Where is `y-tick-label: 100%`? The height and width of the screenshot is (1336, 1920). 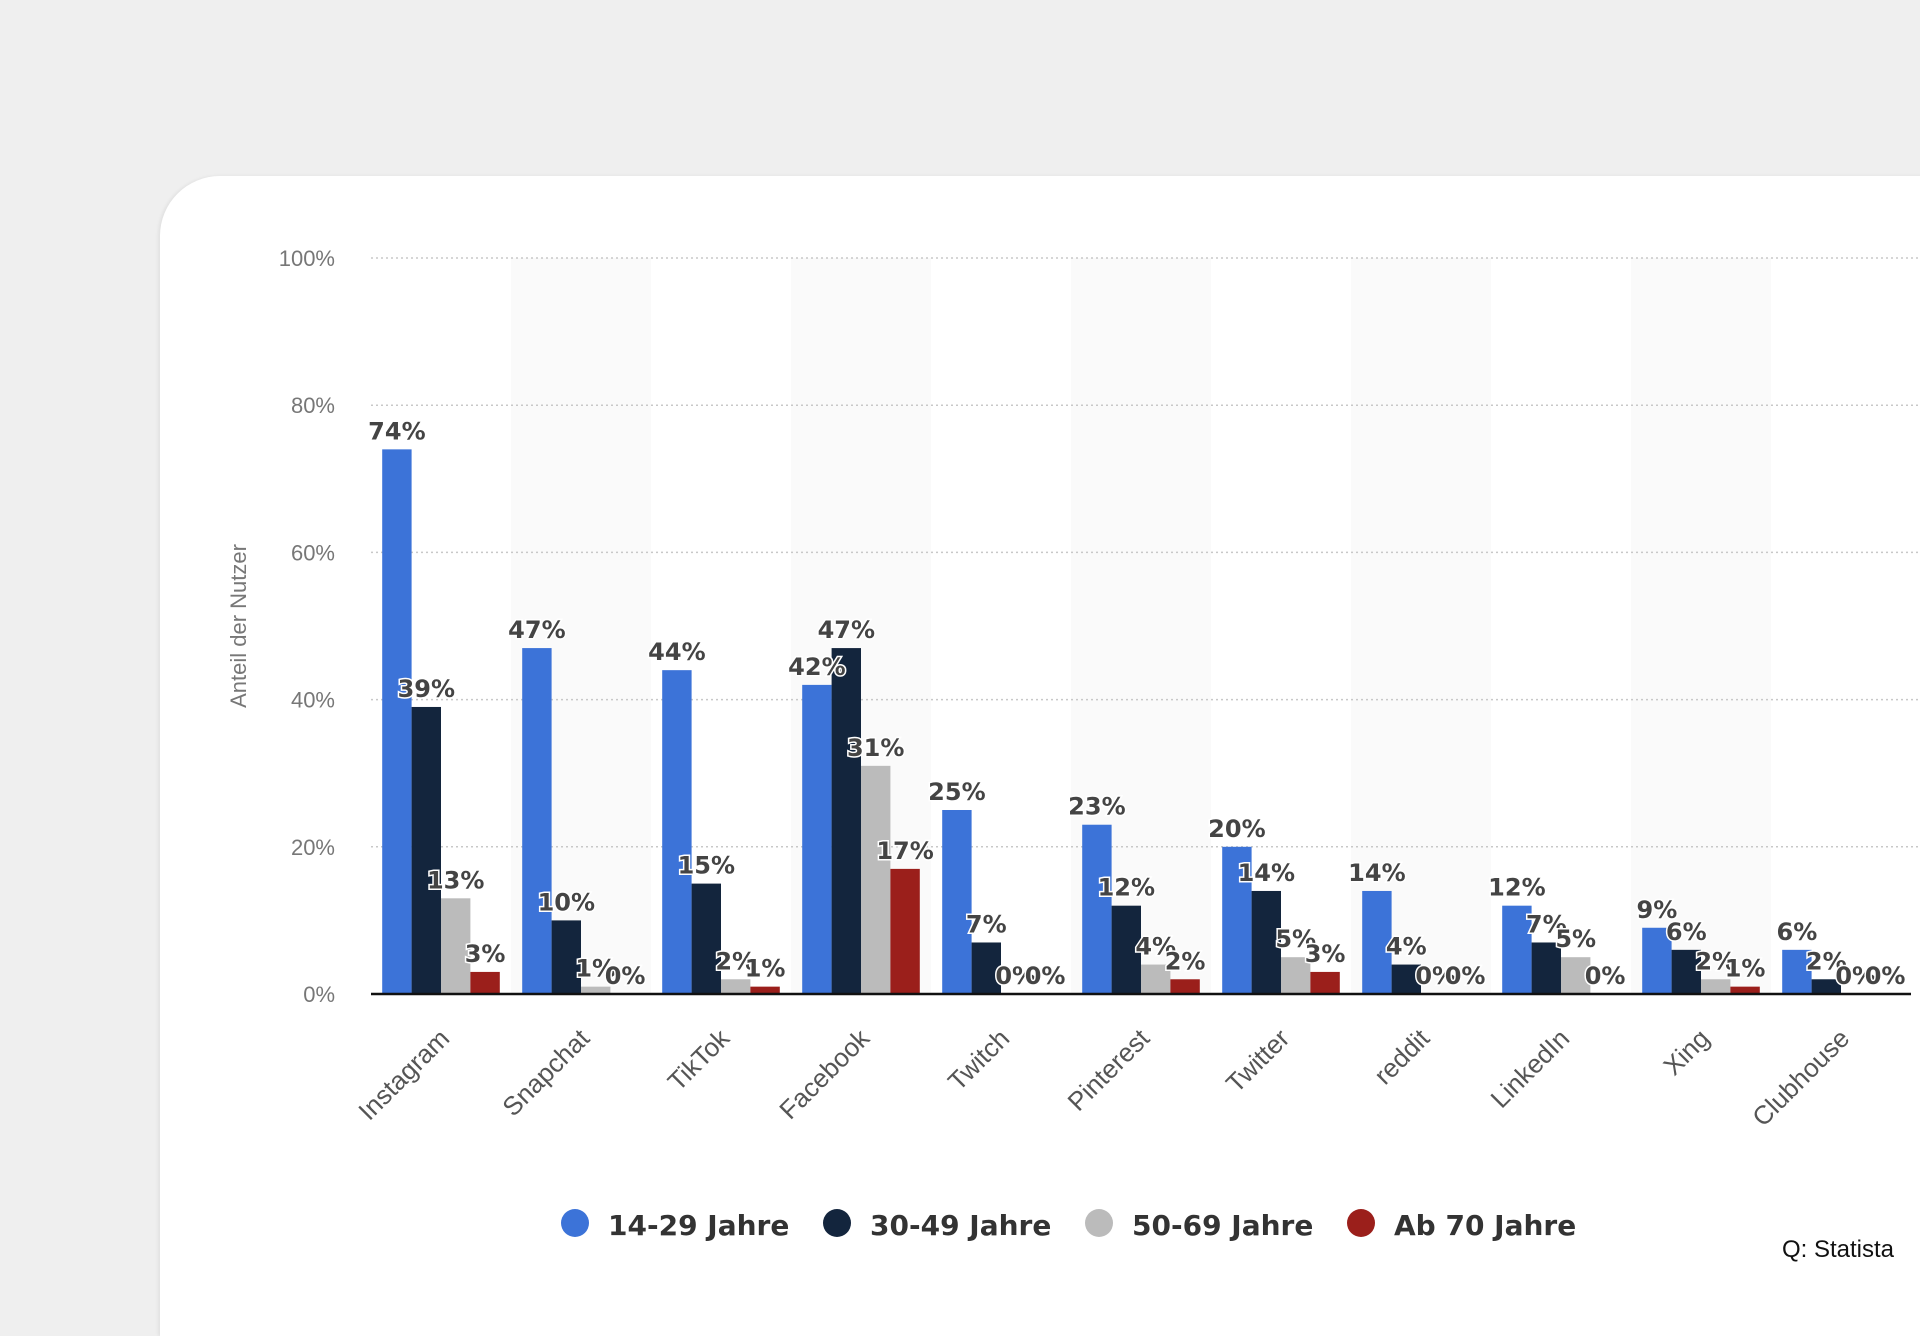 y-tick-label: 100% is located at coordinates (307, 258).